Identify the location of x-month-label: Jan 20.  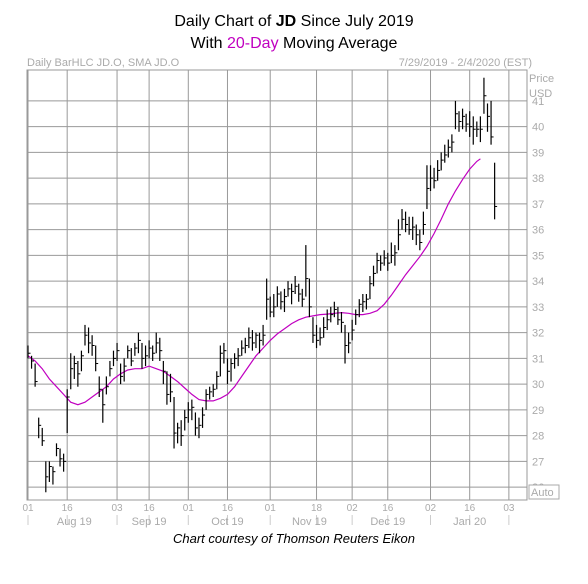
(469, 522).